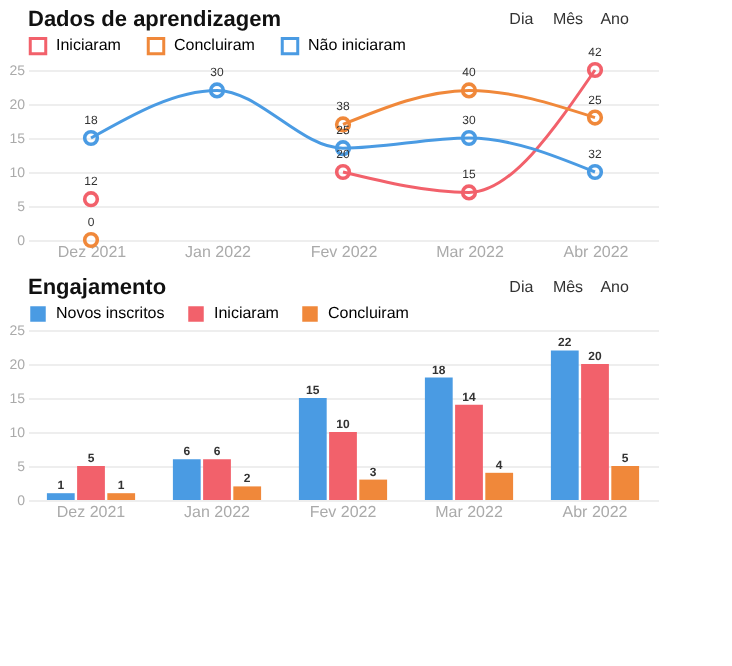  What do you see at coordinates (97, 288) in the screenshot?
I see `chart-title: Engajamento` at bounding box center [97, 288].